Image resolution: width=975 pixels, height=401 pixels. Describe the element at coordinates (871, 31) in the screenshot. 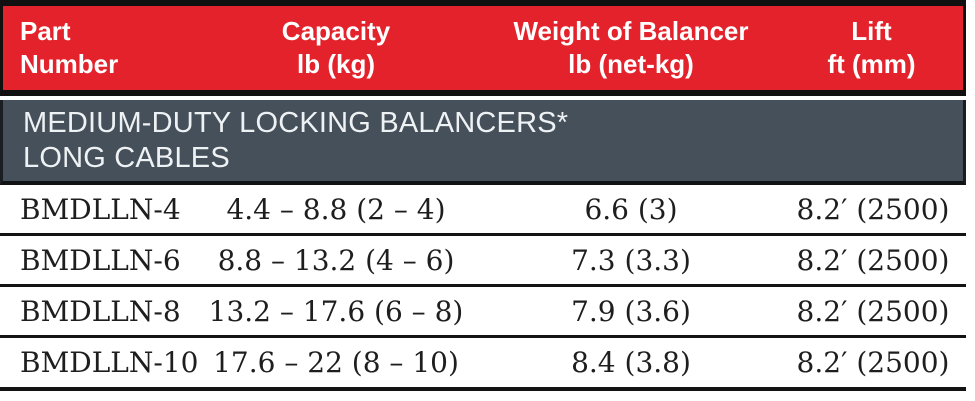

I see `column-header-line: Lift` at that location.